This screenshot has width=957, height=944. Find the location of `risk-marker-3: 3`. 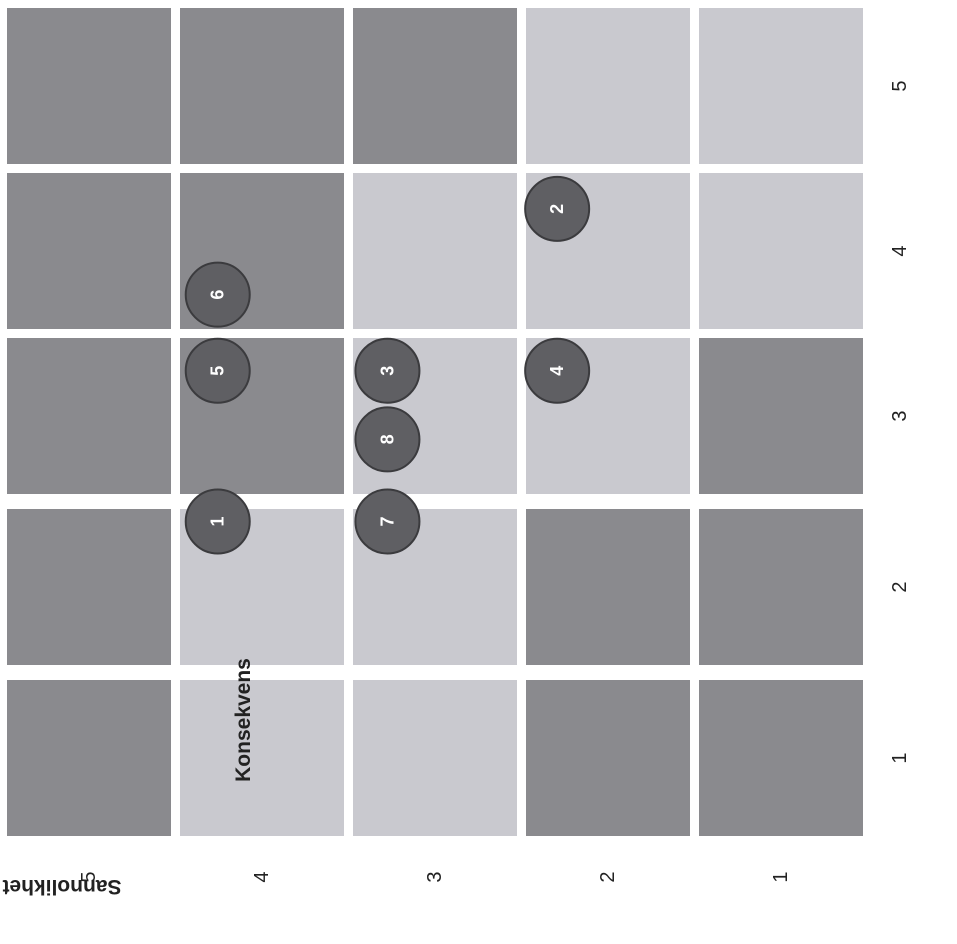

risk-marker-3: 3 is located at coordinates (387, 370).